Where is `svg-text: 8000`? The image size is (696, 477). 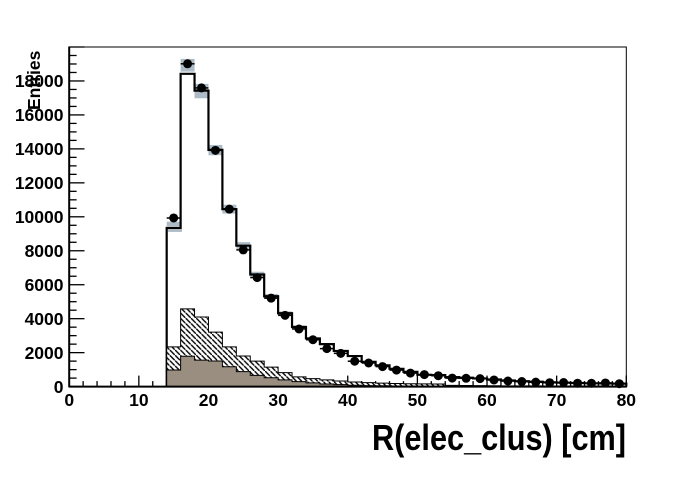 svg-text: 8000 is located at coordinates (44, 251).